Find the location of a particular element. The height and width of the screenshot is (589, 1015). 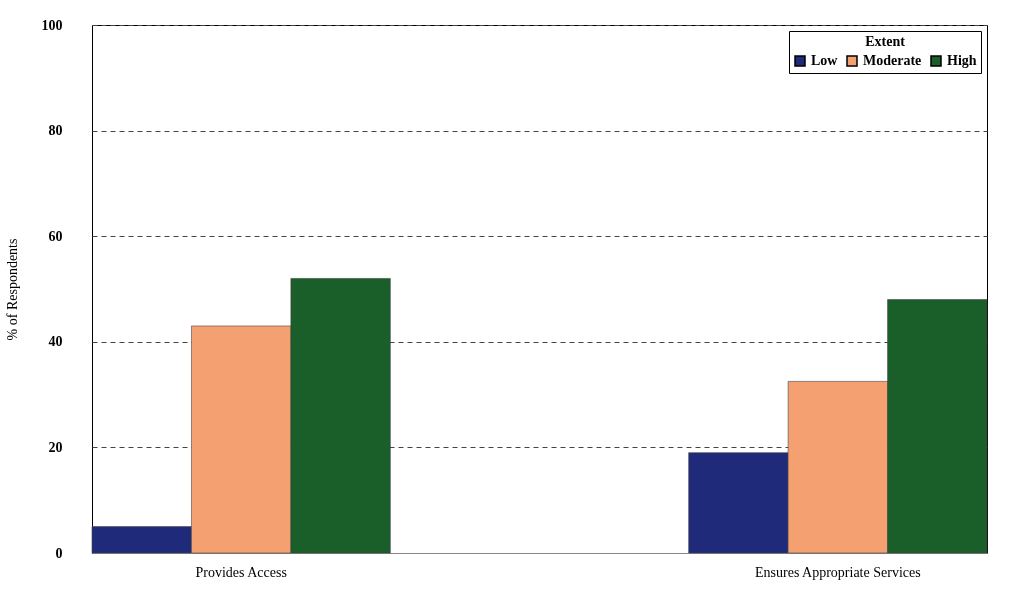

legend-label: Moderate is located at coordinates (892, 60).